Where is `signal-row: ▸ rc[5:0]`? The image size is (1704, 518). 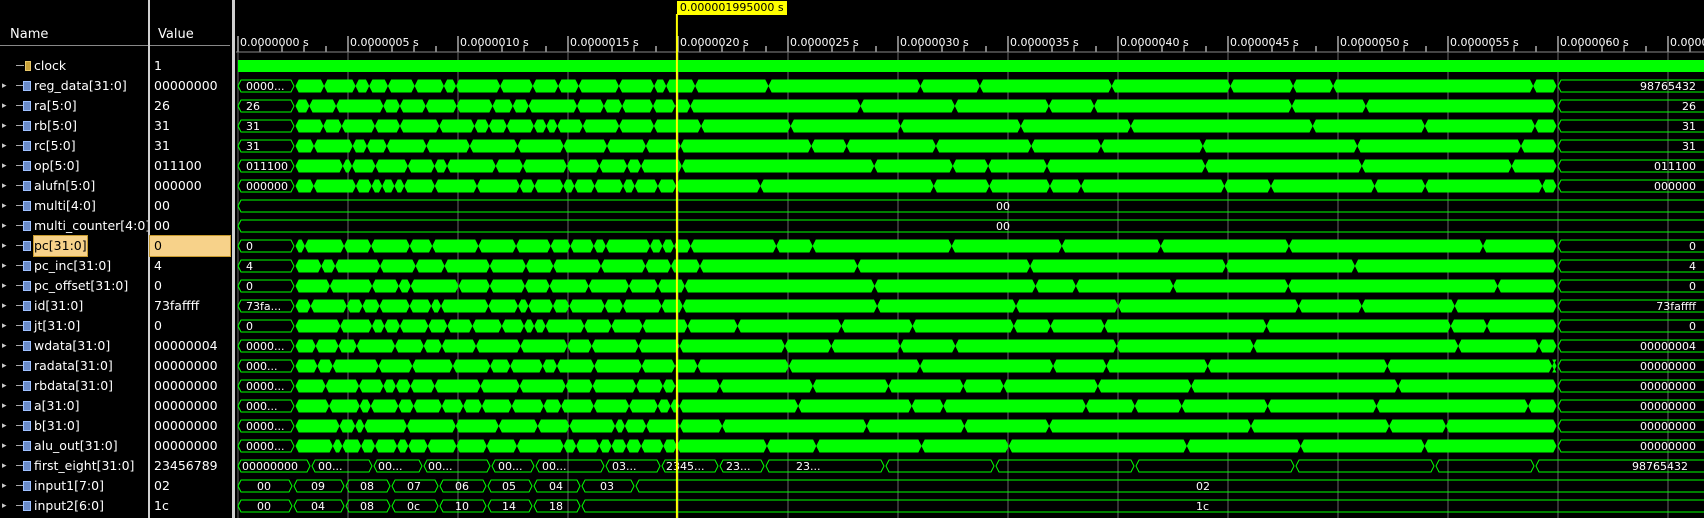 signal-row: ▸ rc[5:0] is located at coordinates (74, 146).